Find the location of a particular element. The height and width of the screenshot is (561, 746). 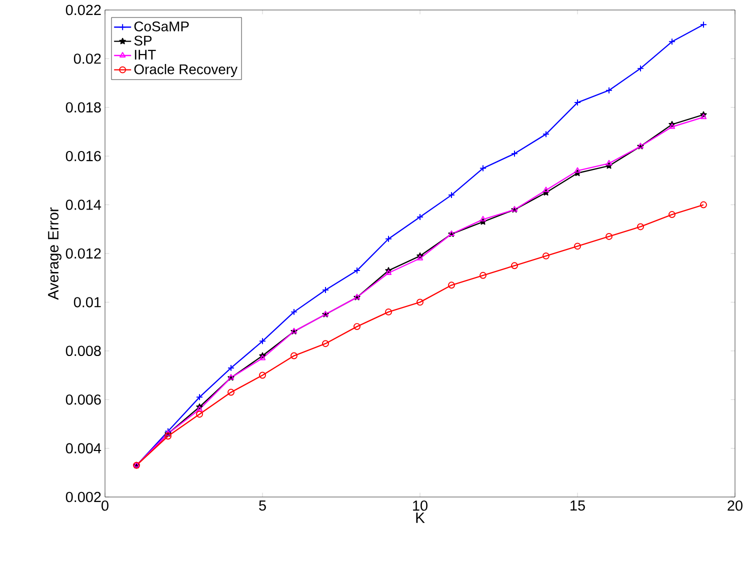

legend-label: CoSaMP is located at coordinates (161, 26).